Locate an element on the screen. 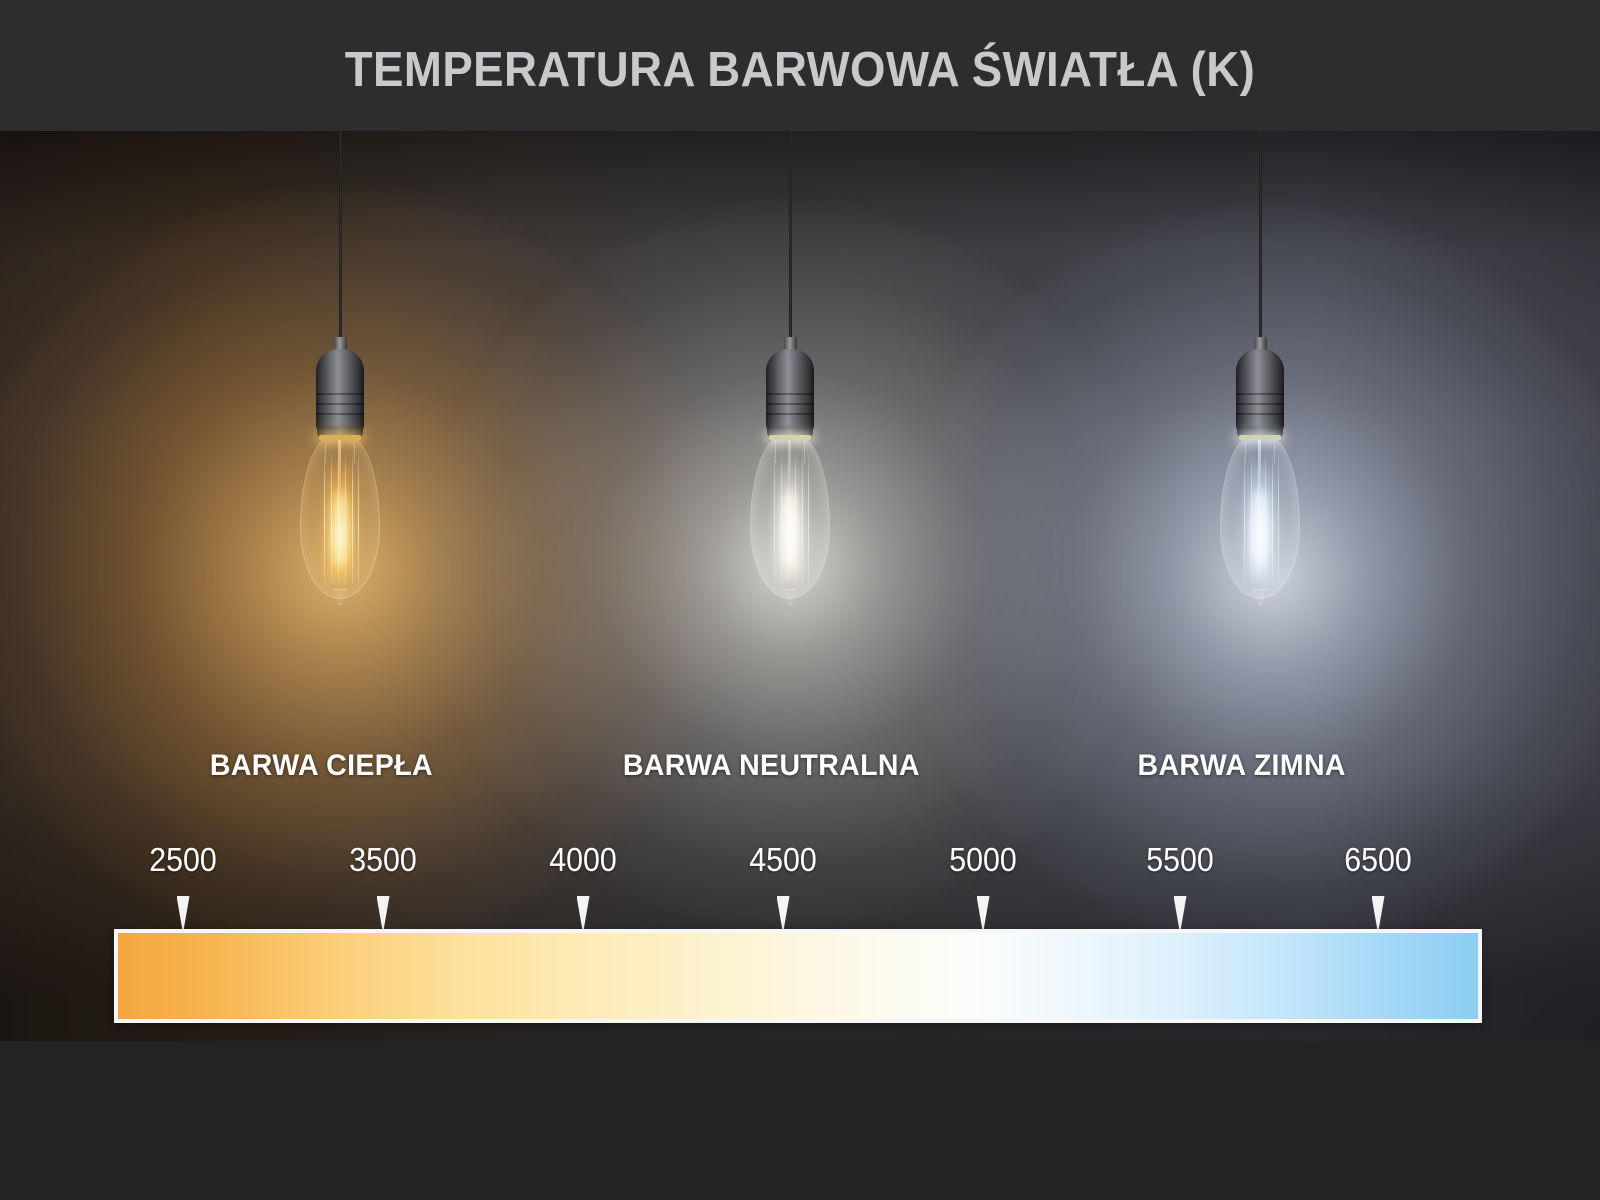 This screenshot has height=1200, width=1600. tick-label-3500: 3500 is located at coordinates (383, 859).